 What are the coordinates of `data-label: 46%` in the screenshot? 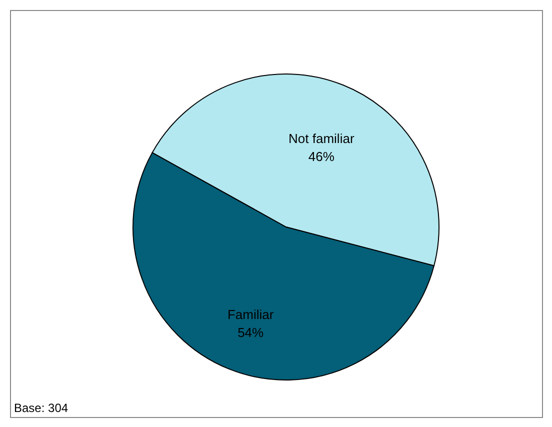 It's located at (321, 156).